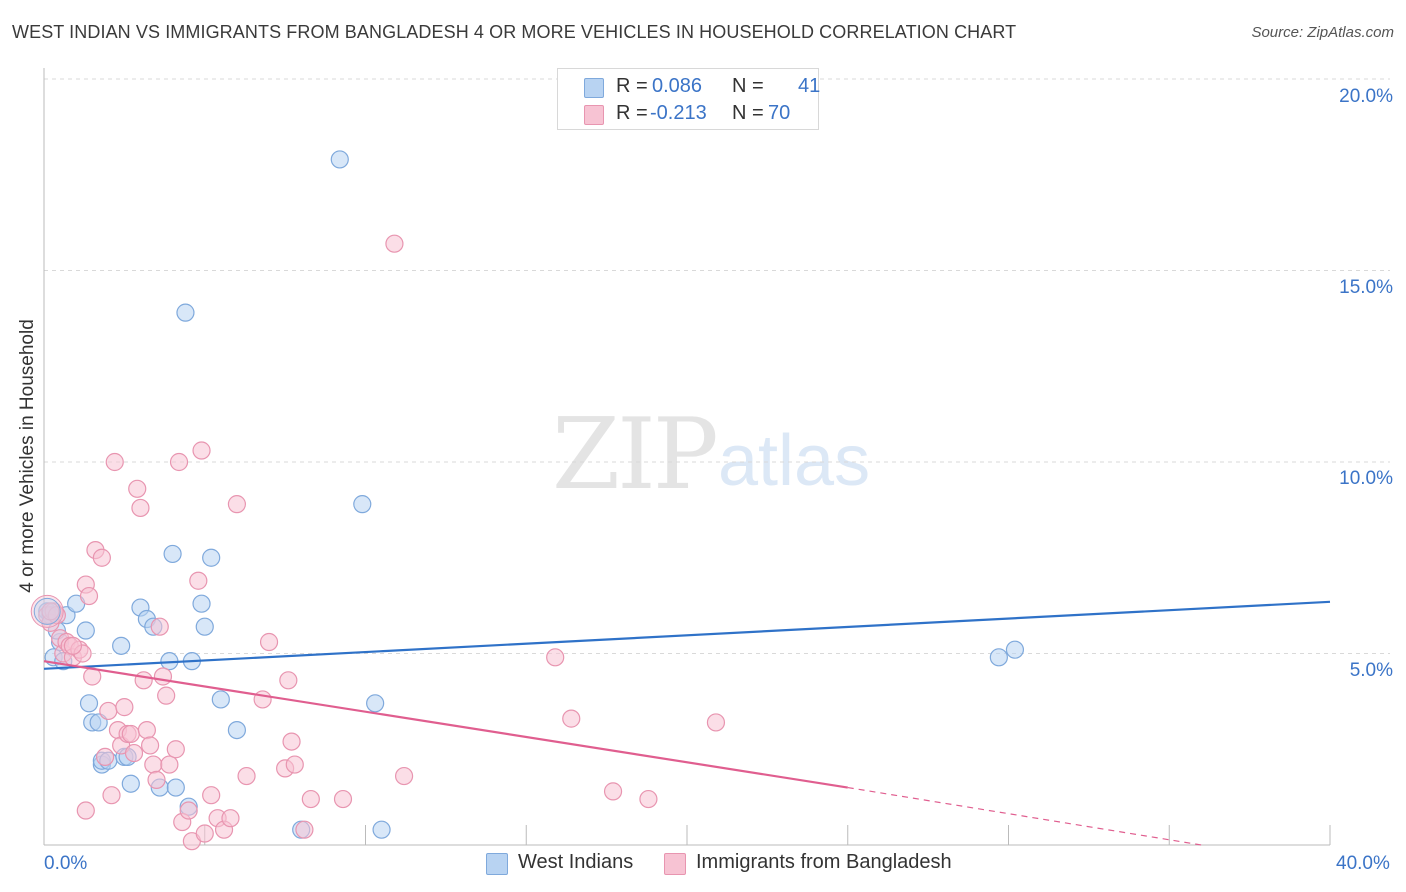 The height and width of the screenshot is (892, 1406). I want to click on bottom-legend-swatch-pink, so click(675, 864).